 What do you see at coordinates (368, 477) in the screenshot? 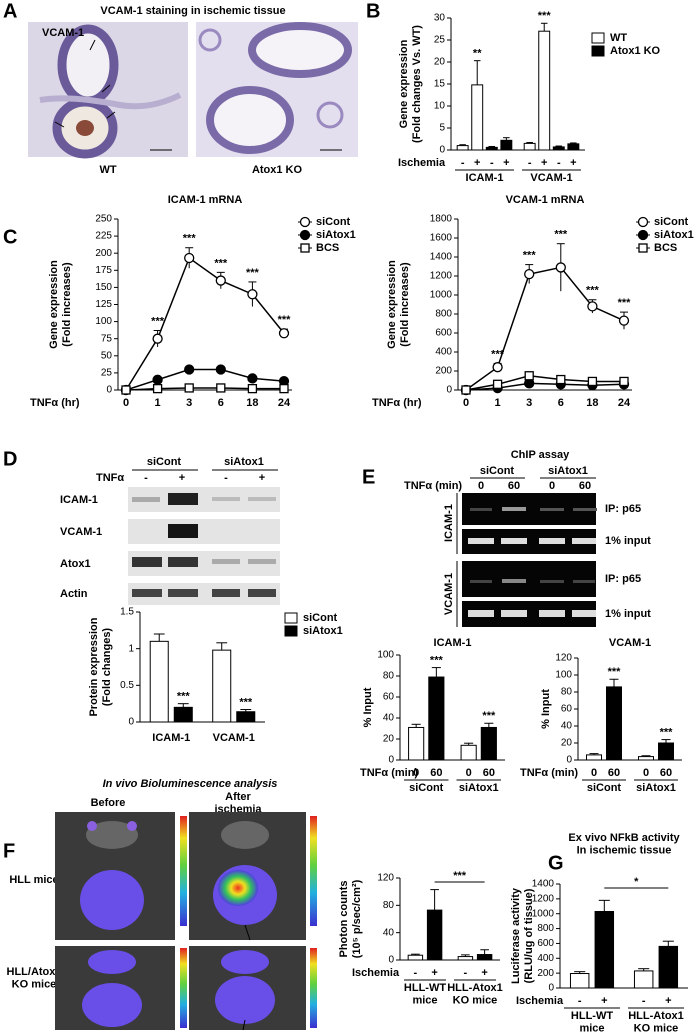
I see `panel-letter: E` at bounding box center [368, 477].